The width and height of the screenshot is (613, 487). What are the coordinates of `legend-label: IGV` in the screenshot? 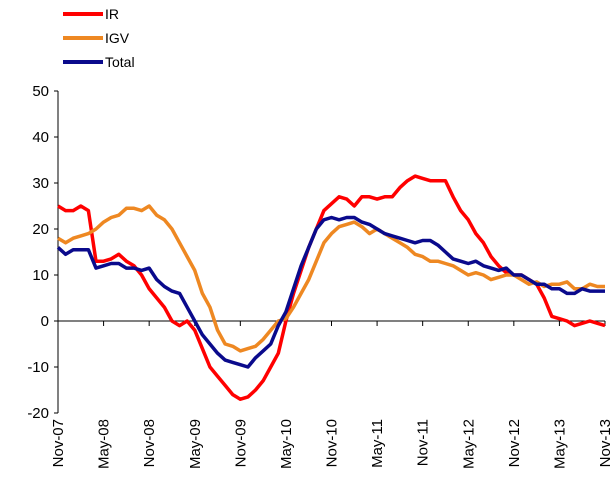 It's located at (117, 38).